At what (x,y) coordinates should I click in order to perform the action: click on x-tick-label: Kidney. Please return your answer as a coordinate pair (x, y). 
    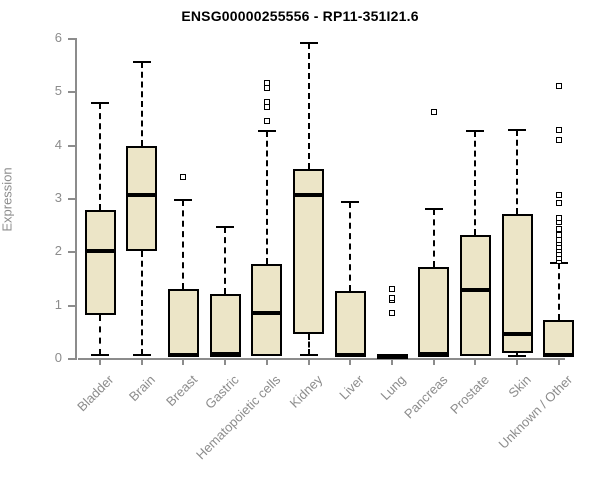
    Looking at the image, I should click on (306, 391).